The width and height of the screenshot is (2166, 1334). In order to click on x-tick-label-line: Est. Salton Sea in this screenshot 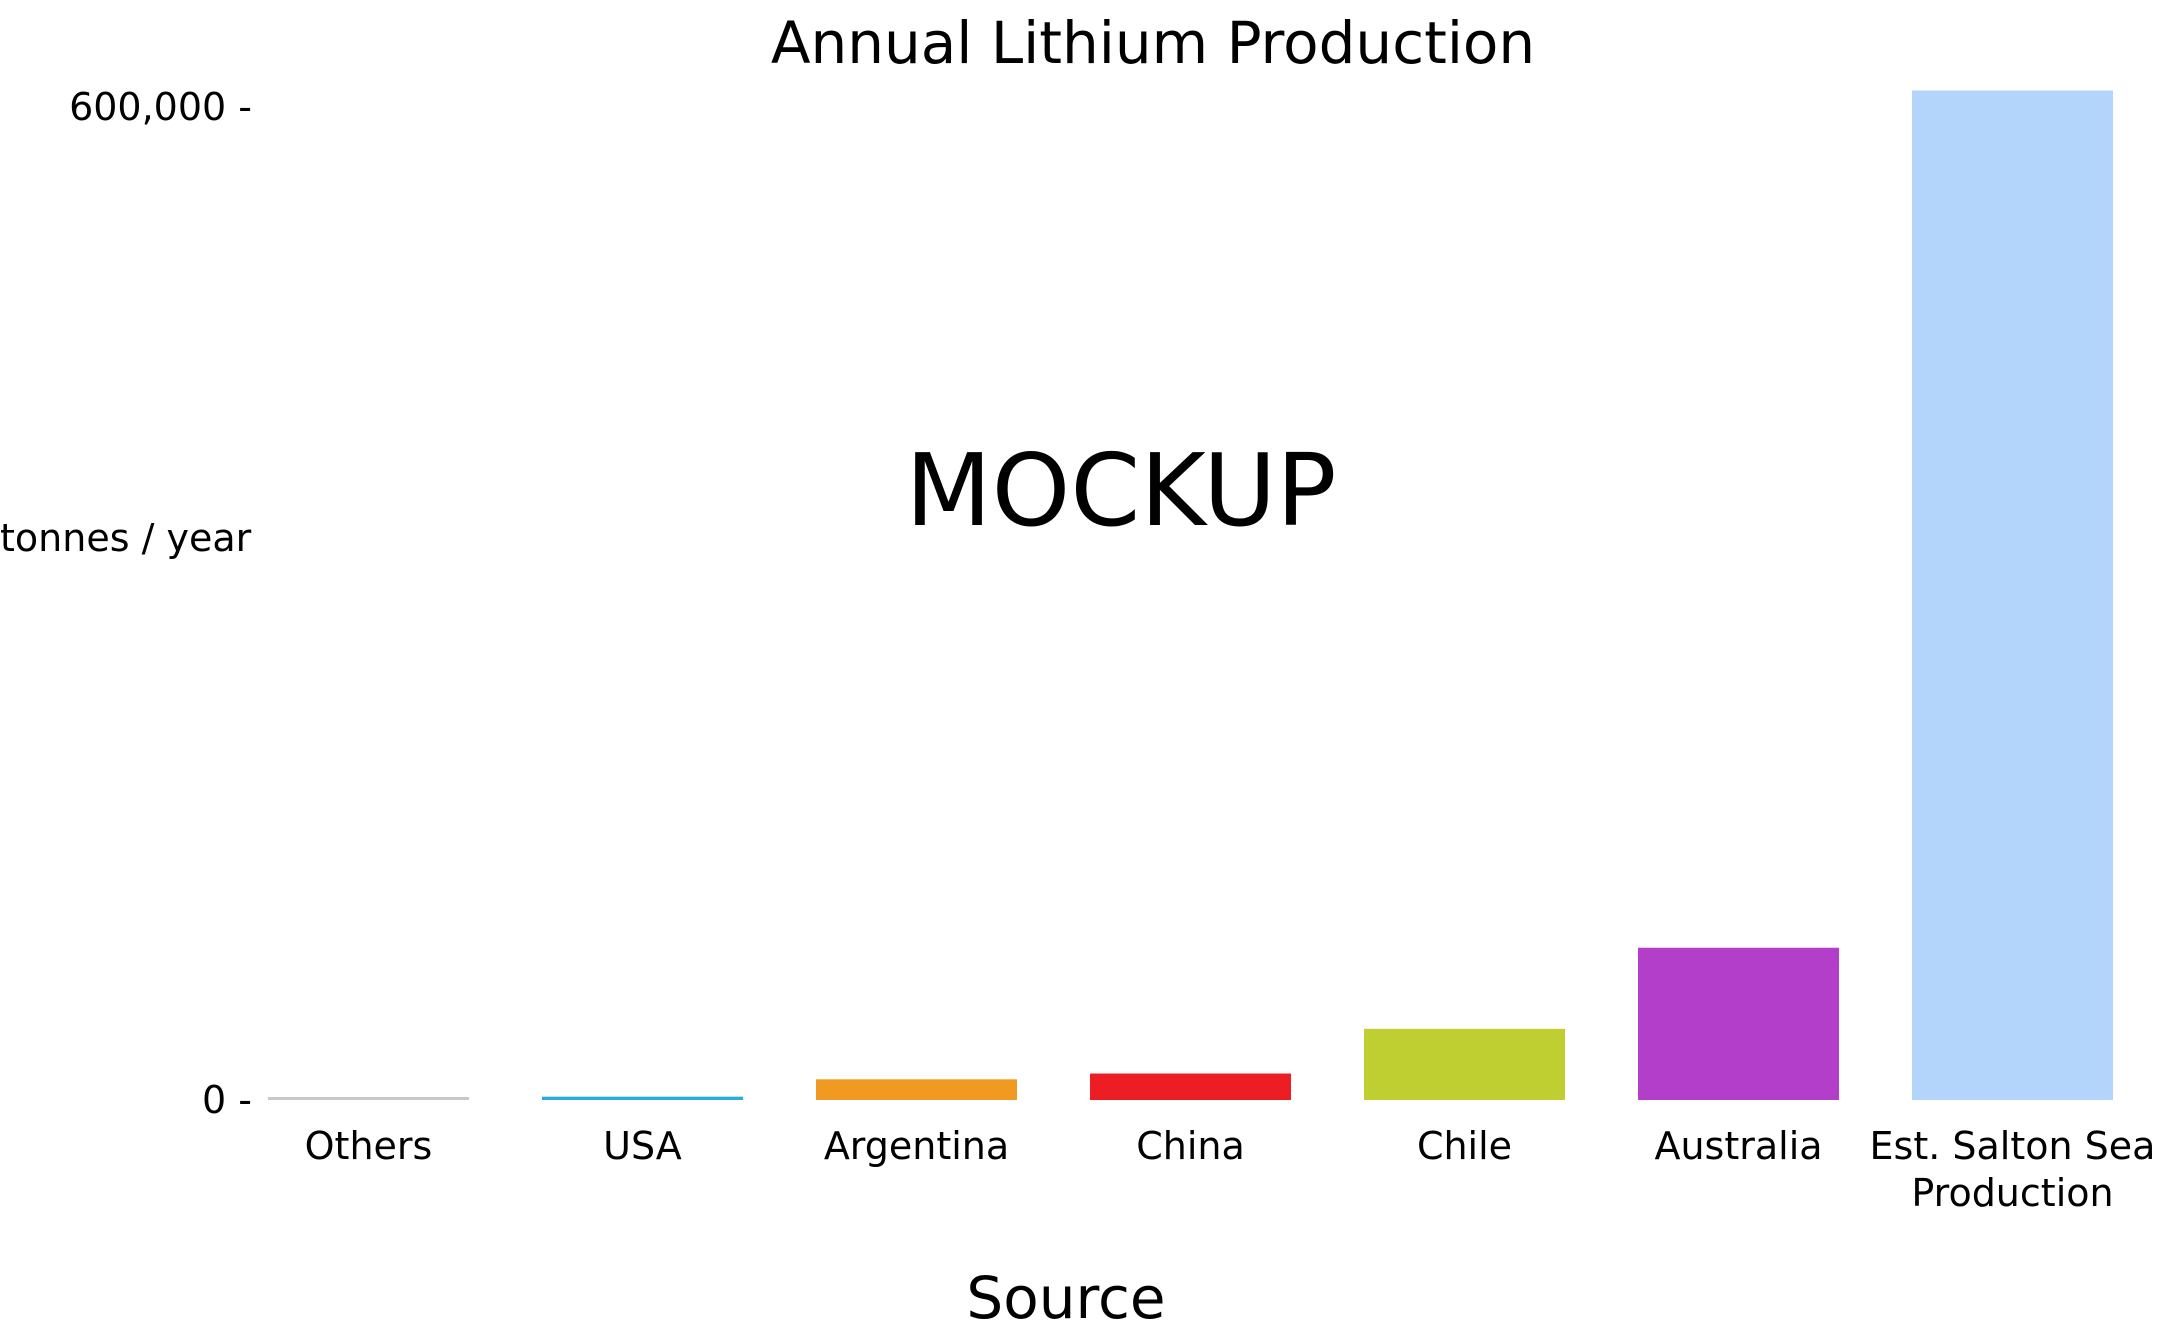, I will do `click(2013, 1146)`.